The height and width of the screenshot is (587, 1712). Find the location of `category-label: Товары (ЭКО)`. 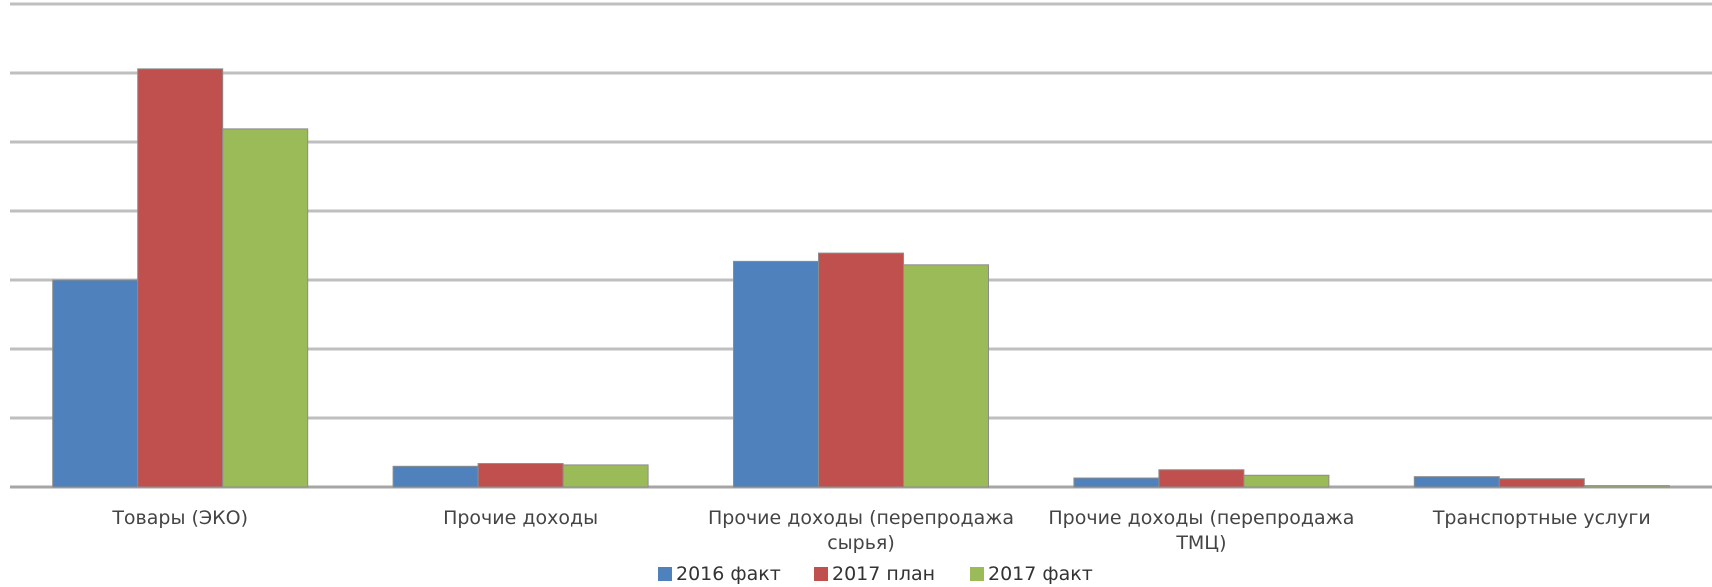

category-label: Товары (ЭКО) is located at coordinates (179, 518).